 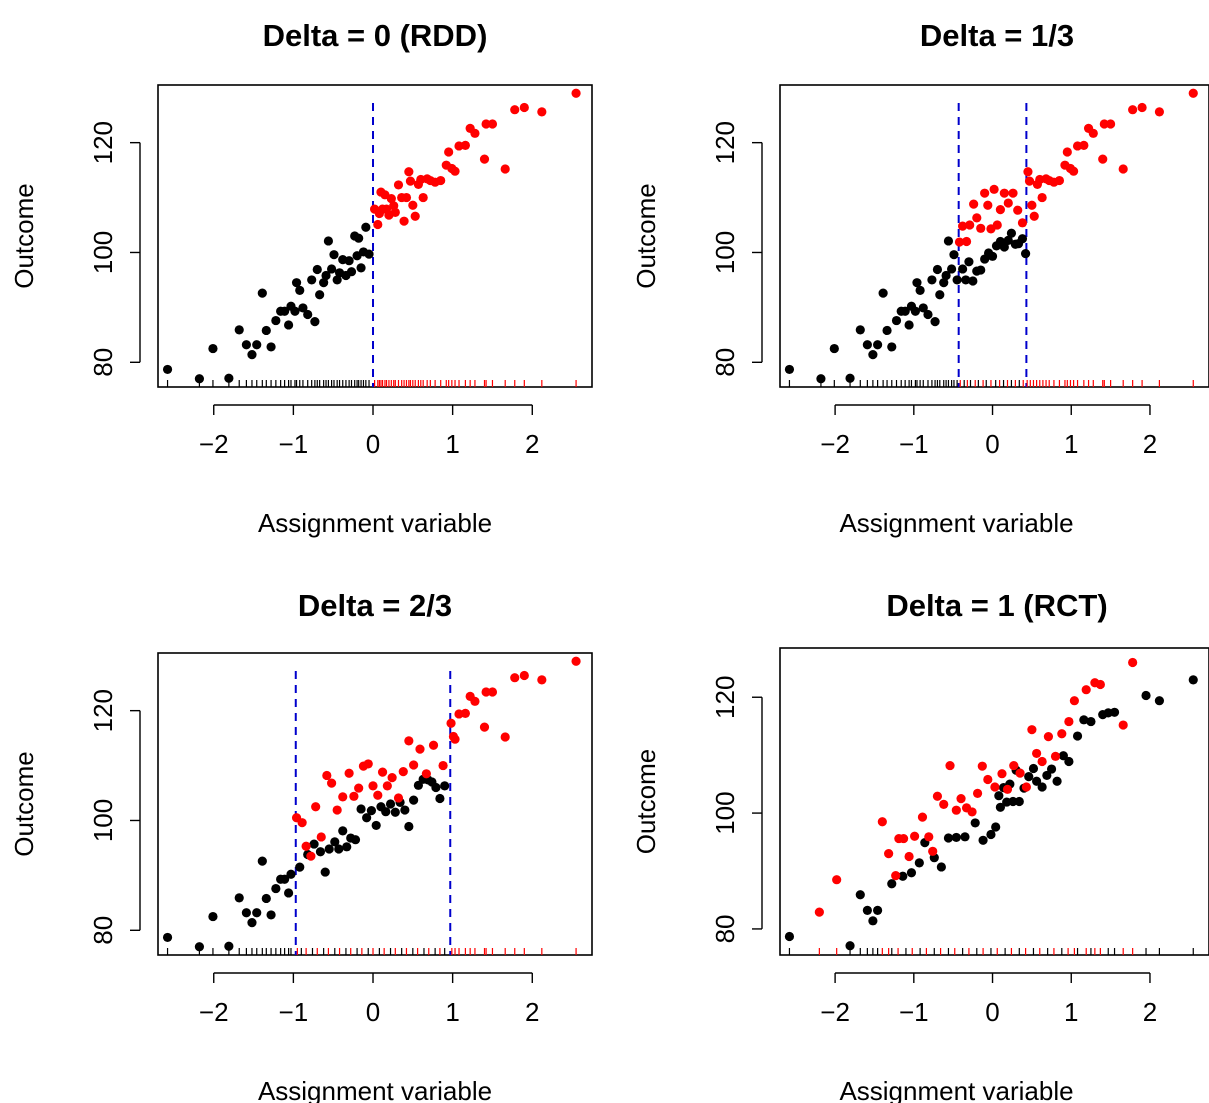 What do you see at coordinates (997, 35) in the screenshot?
I see `chart-title: Delta = 1/3` at bounding box center [997, 35].